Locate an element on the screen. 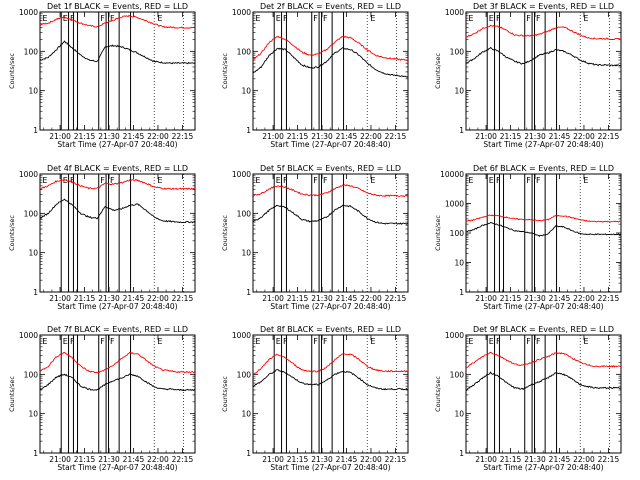  plot-title: Det 2f BLACK = Events, RED = LLD is located at coordinates (330, 6).